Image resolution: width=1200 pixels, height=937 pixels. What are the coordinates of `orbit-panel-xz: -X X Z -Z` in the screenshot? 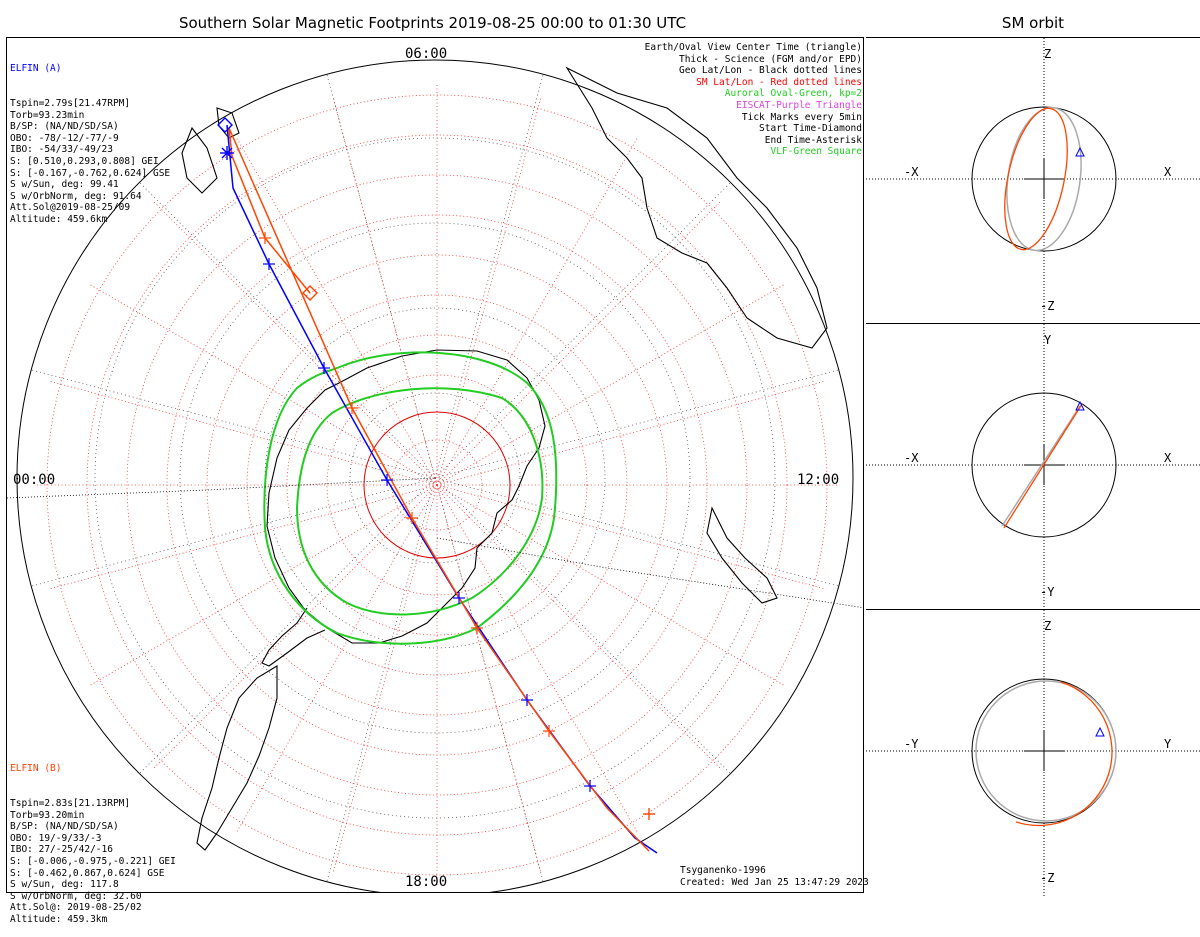 It's located at (1033, 180).